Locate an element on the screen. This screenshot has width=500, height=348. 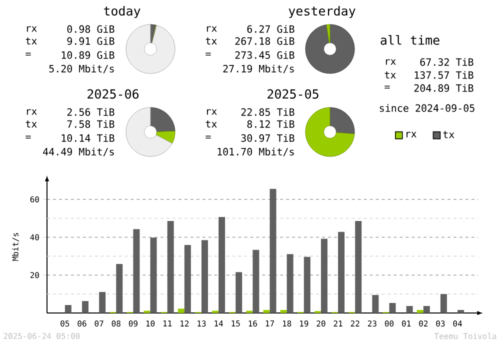
x-tick-label: 19 is located at coordinates (304, 323).